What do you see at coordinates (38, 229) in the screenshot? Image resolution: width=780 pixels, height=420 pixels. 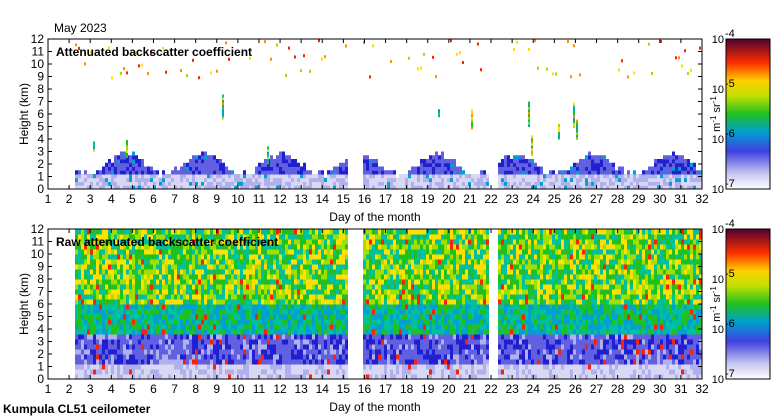 I see `y-tick-label: 12` at bounding box center [38, 229].